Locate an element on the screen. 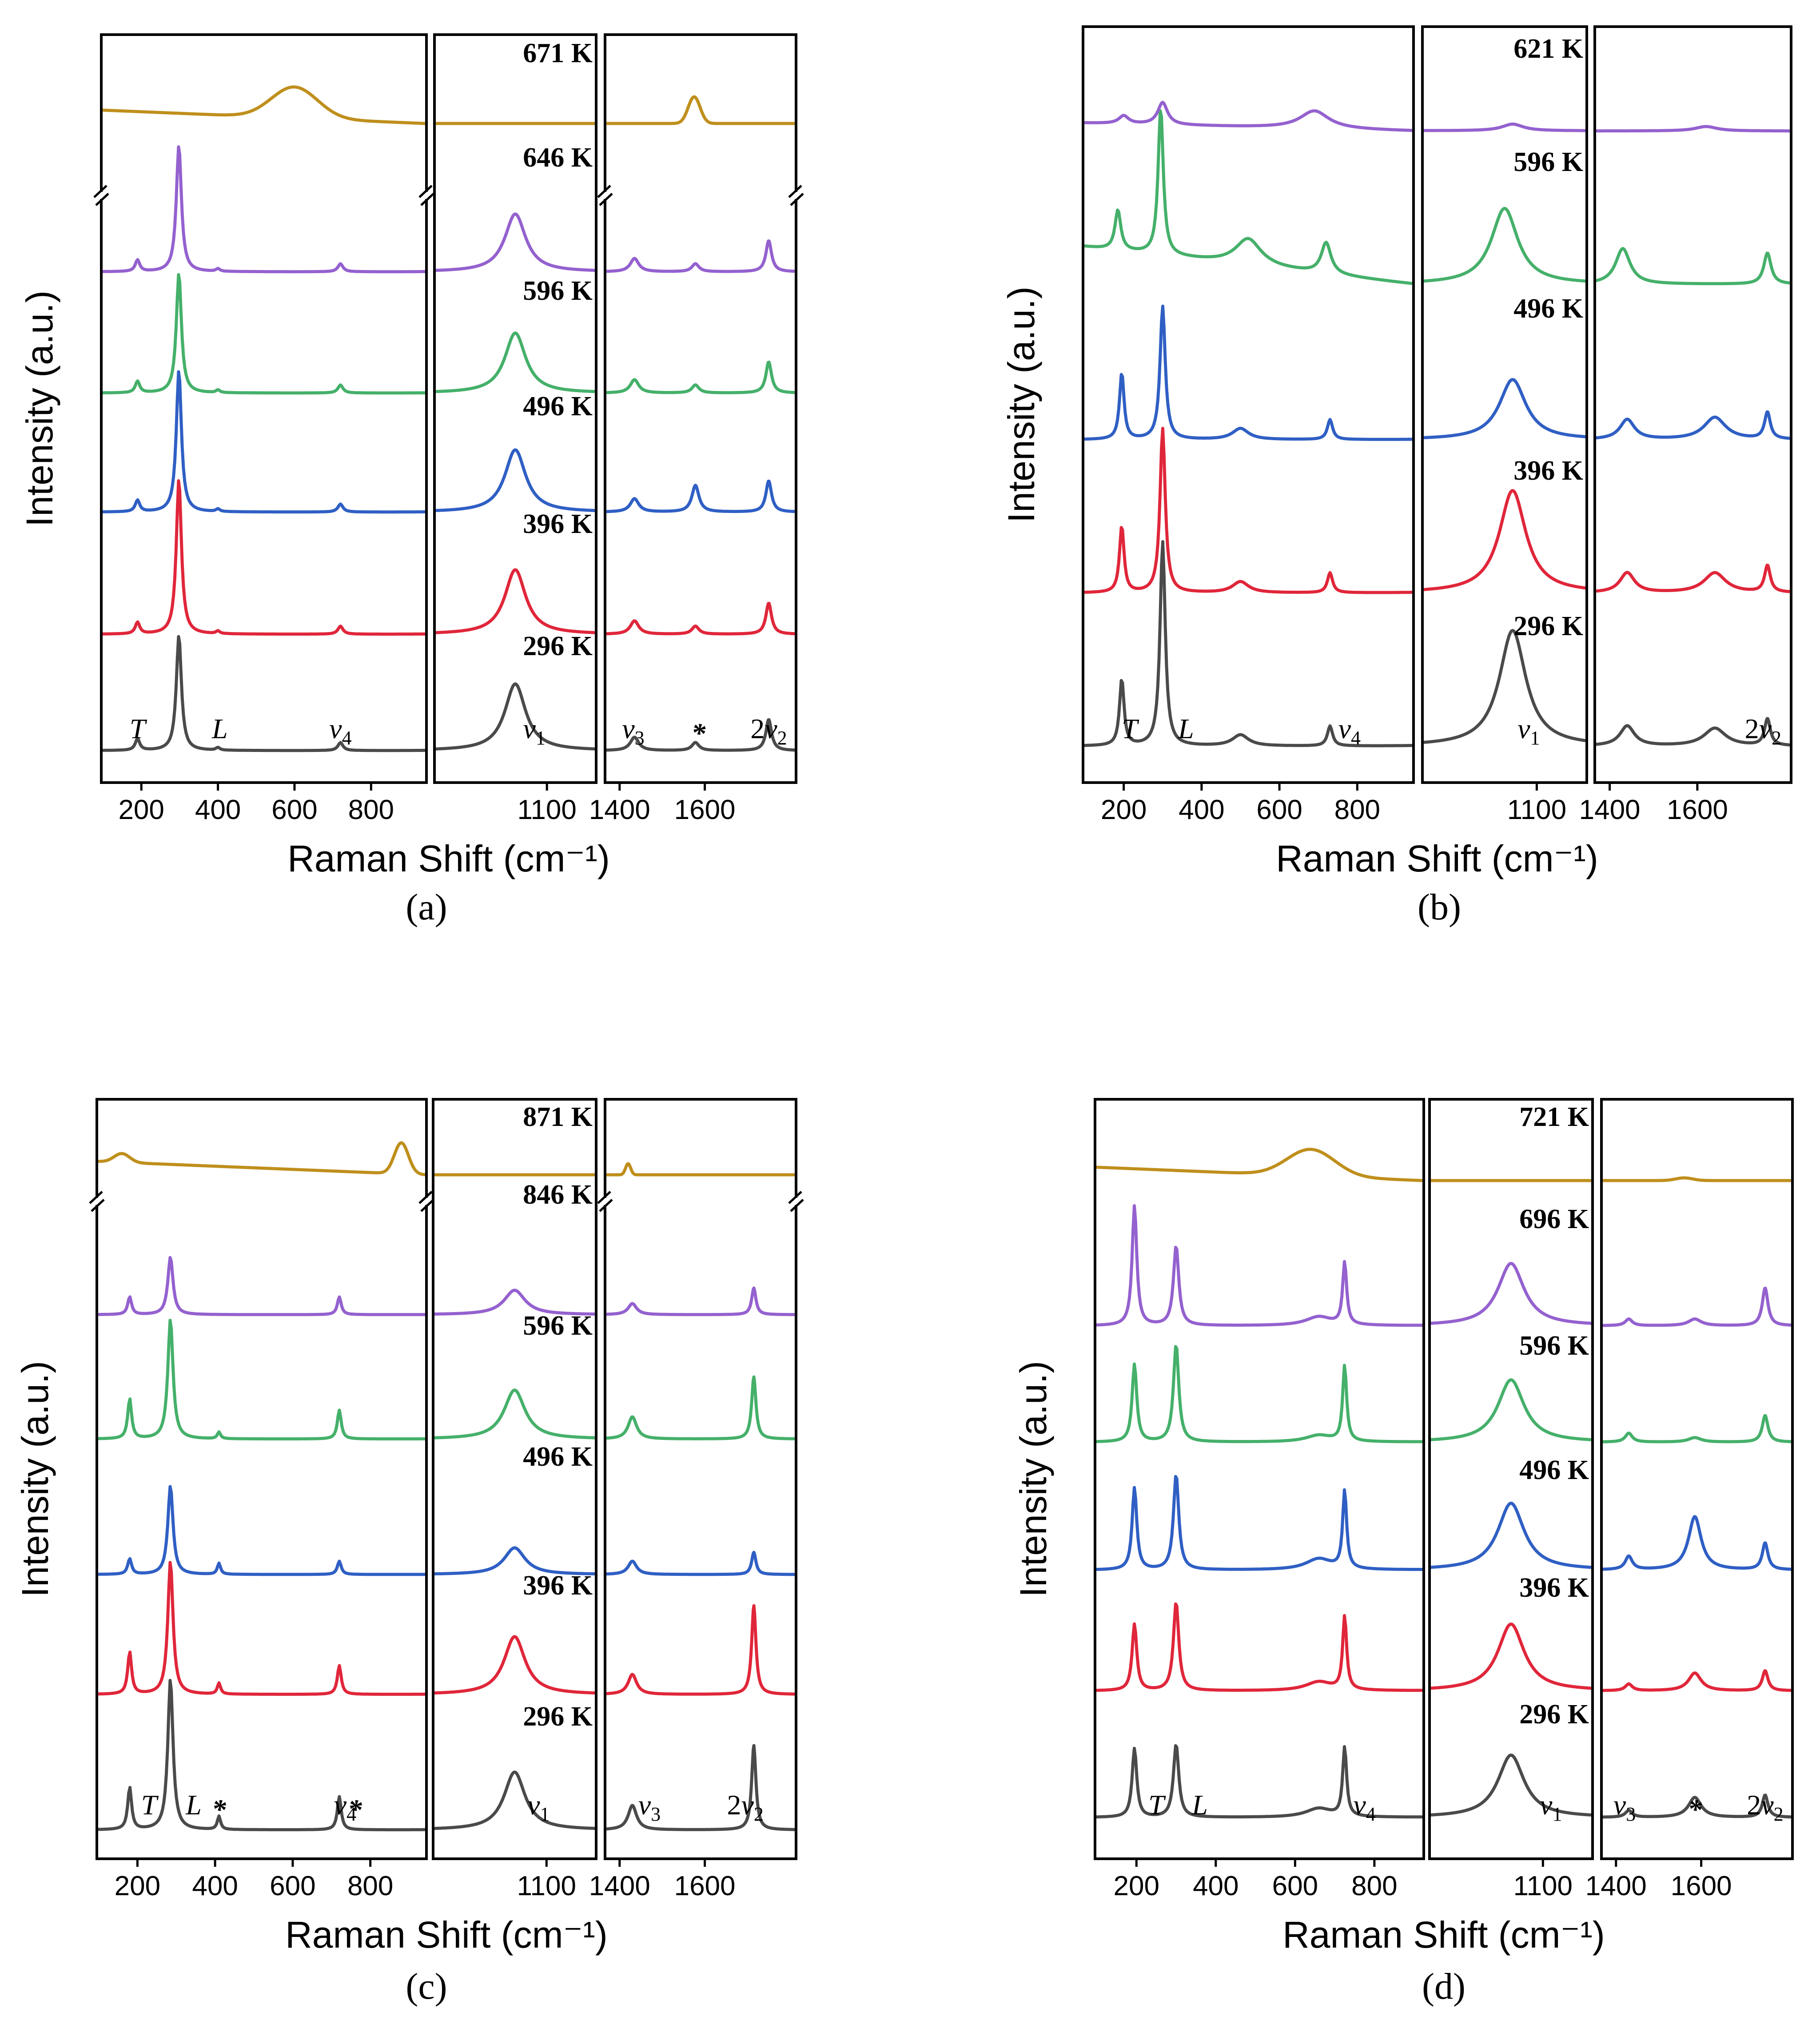  trace-846-K-seg3 is located at coordinates (700, 1301).